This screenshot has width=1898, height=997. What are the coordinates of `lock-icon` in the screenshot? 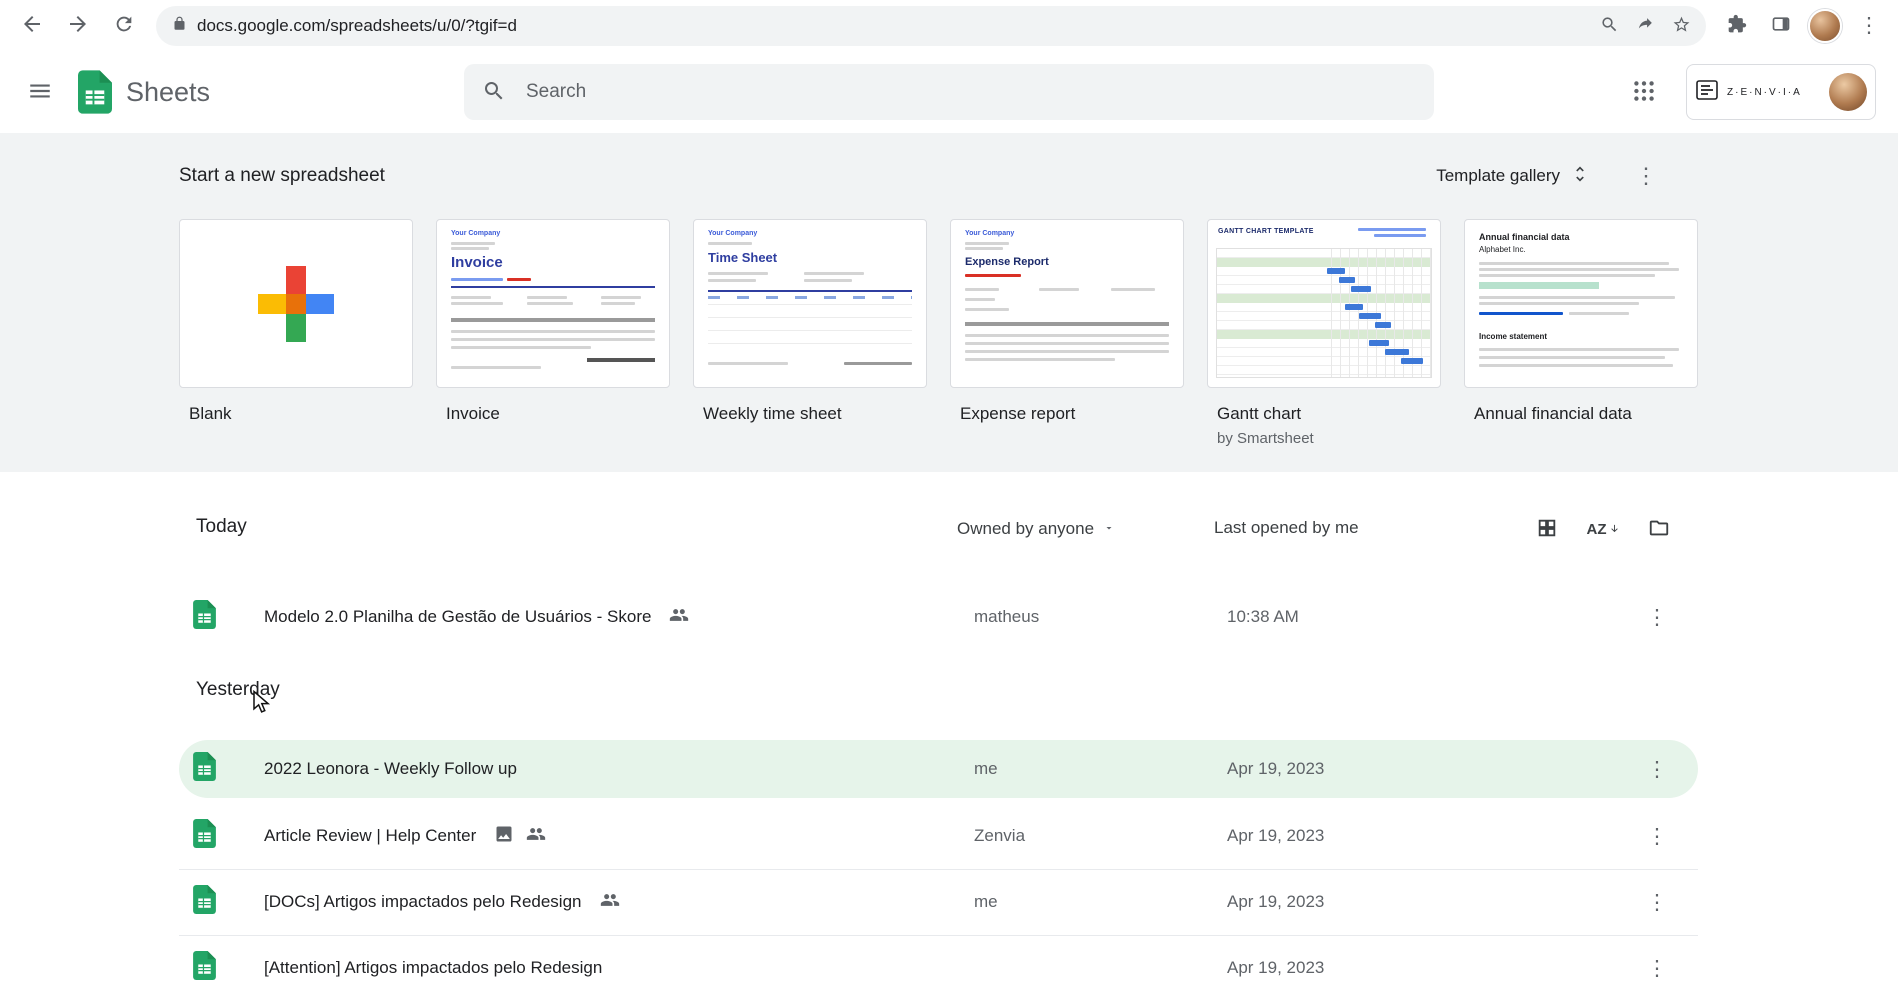 It's located at (179, 26).